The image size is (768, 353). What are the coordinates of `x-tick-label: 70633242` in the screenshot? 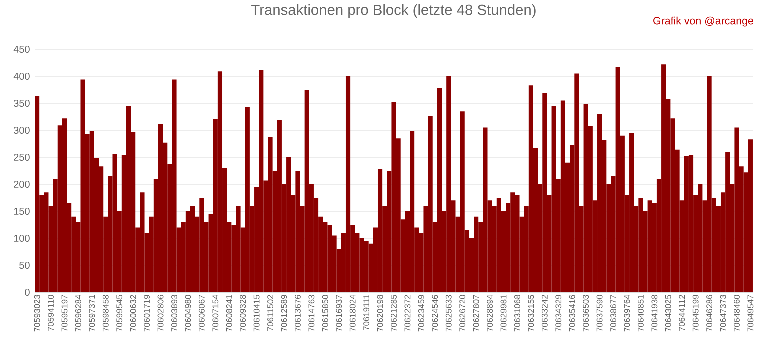 It's located at (545, 313).